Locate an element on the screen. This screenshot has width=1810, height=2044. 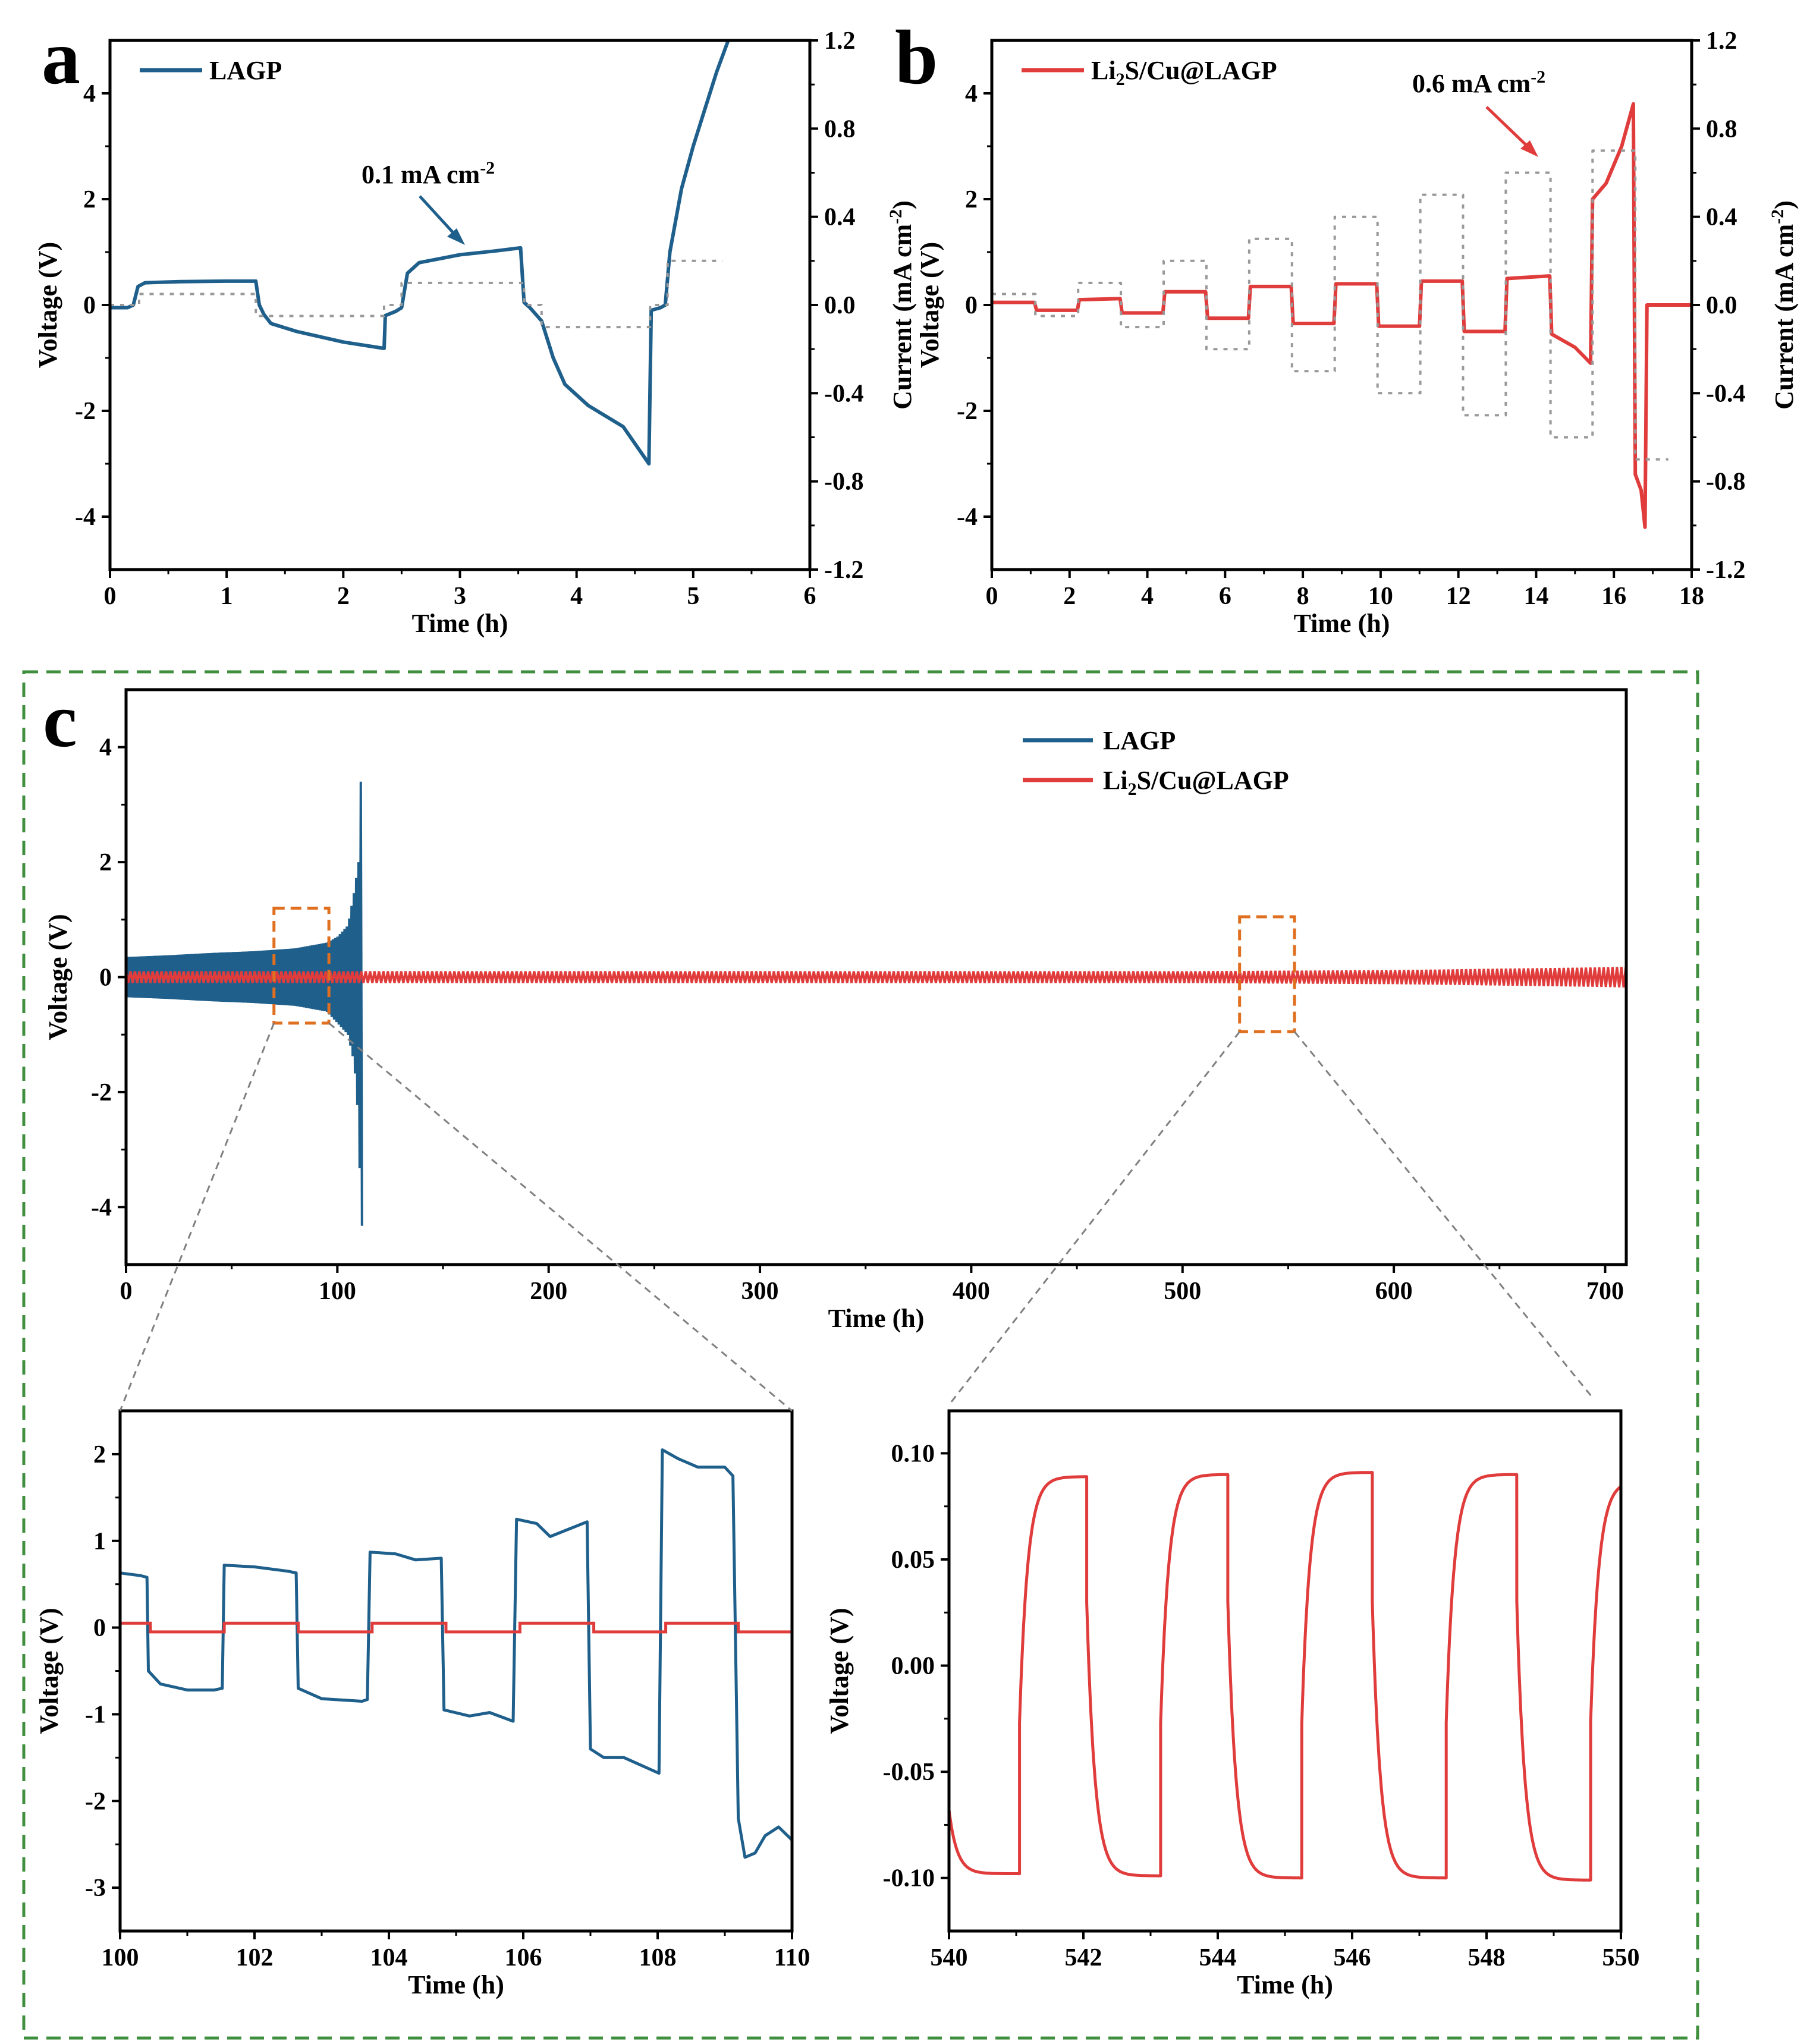
annotation-text: 0.1 mA cm is located at coordinates (421, 174).